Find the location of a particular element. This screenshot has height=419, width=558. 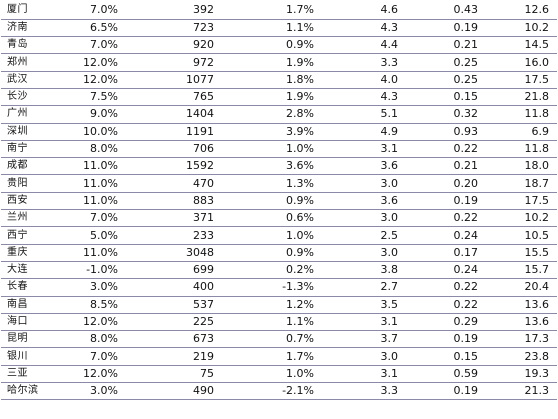

value-cell-2: 400 is located at coordinates (176, 287).